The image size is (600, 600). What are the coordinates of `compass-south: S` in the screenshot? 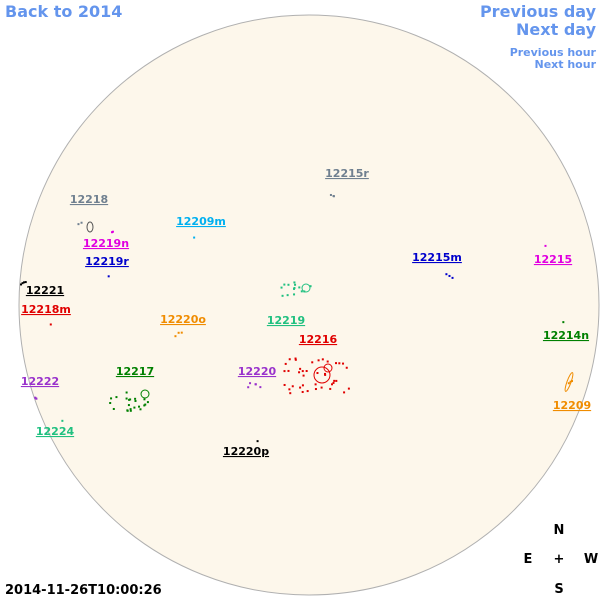 It's located at (558, 589).